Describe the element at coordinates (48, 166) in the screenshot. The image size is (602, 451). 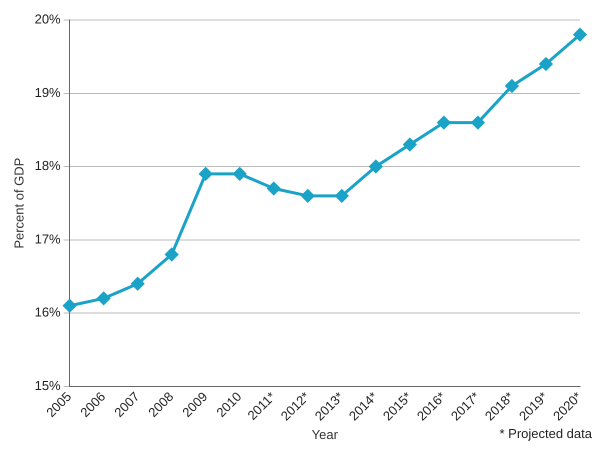
I see `y-tick-label: 18%` at that location.